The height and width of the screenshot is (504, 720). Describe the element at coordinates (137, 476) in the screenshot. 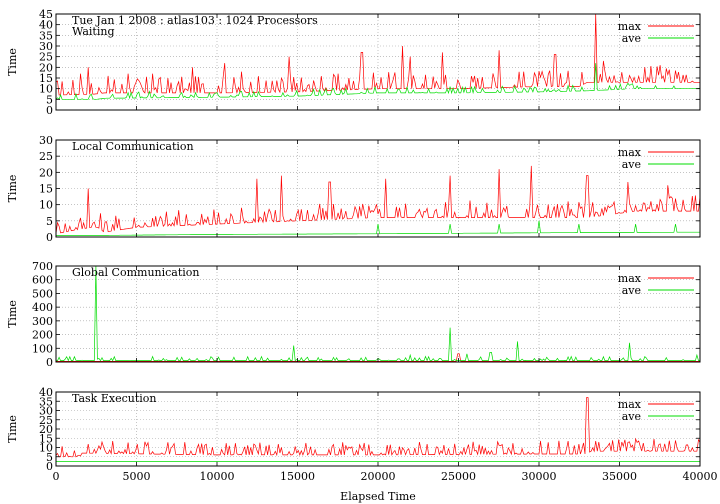

I see `x-tick-label: 5000` at that location.